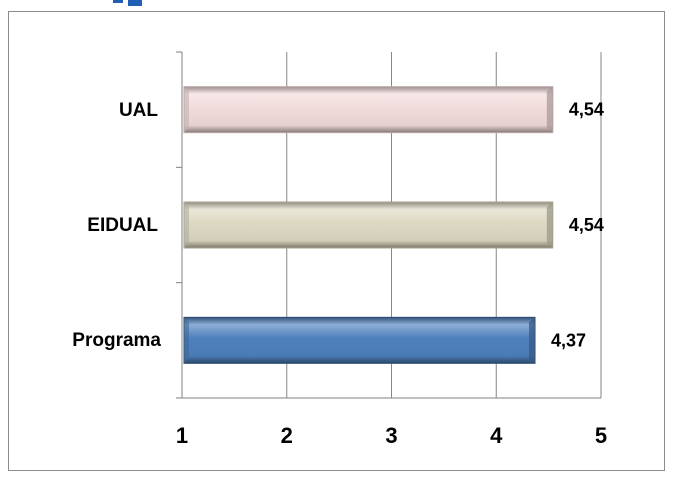  I want to click on bar-programa-start, so click(186, 340).